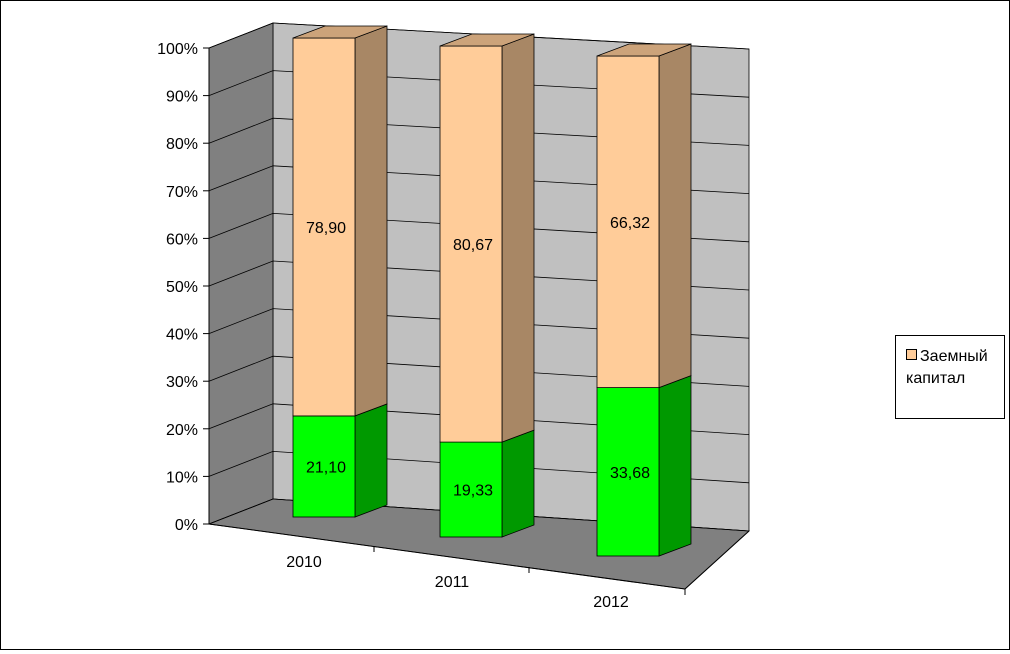  Describe the element at coordinates (182, 430) in the screenshot. I see `y-tick-label: 20%` at that location.